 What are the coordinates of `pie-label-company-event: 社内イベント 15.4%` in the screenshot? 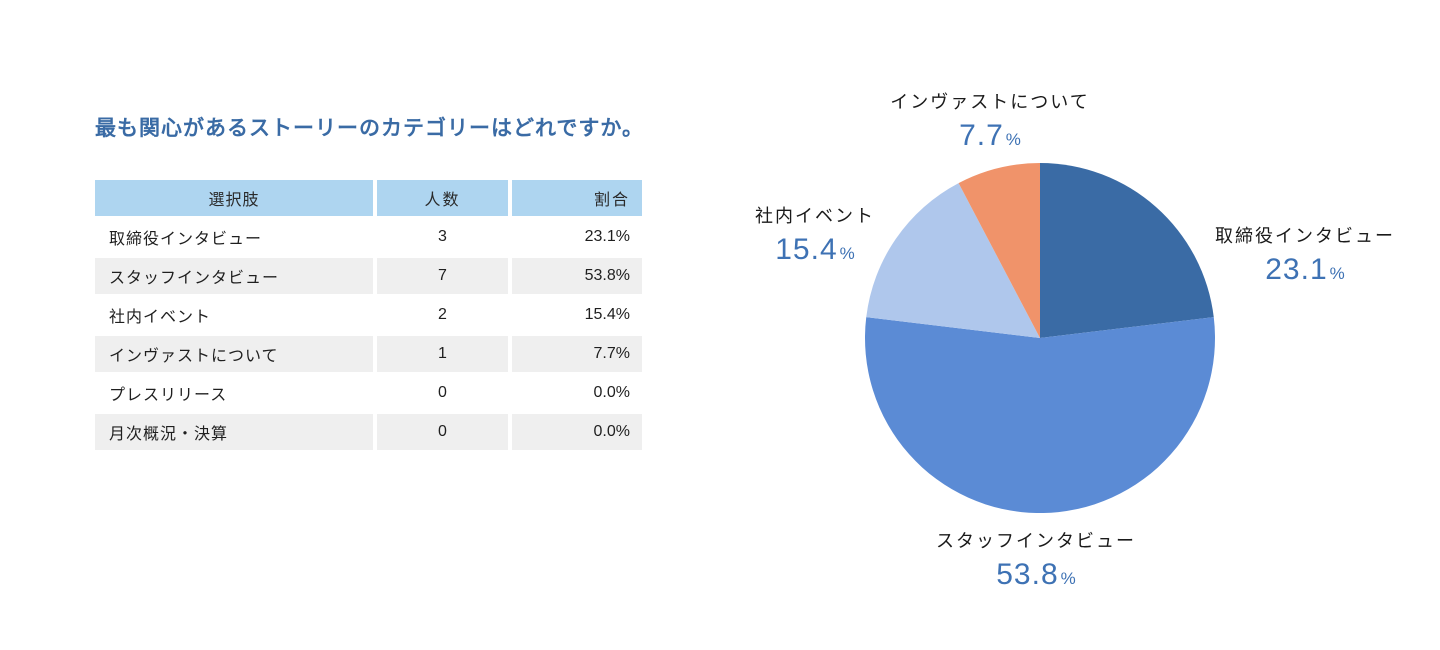 It's located at (815, 233).